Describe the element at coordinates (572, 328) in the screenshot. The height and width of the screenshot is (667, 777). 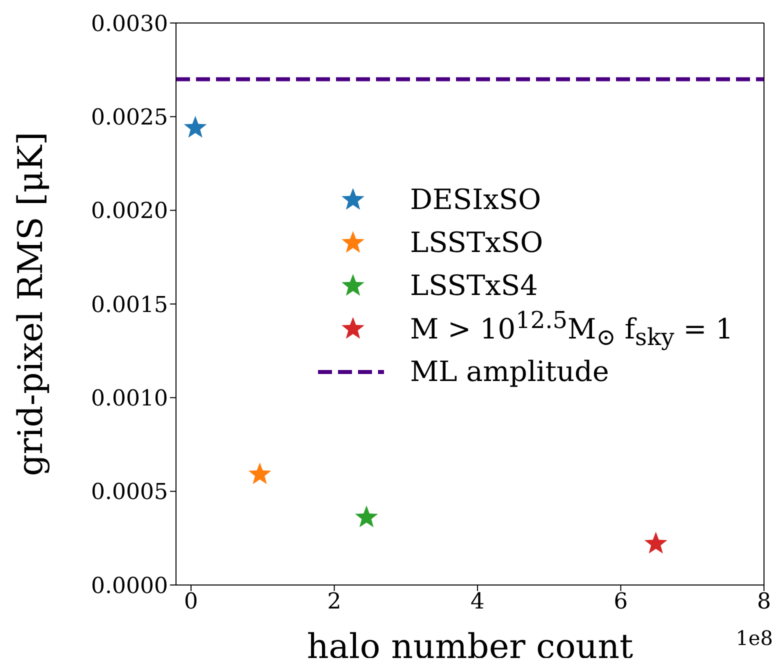
I see `legend-label: M > 10$^{12.5}$M$_{⊙}$ f$_{sky}$ = 1` at that location.